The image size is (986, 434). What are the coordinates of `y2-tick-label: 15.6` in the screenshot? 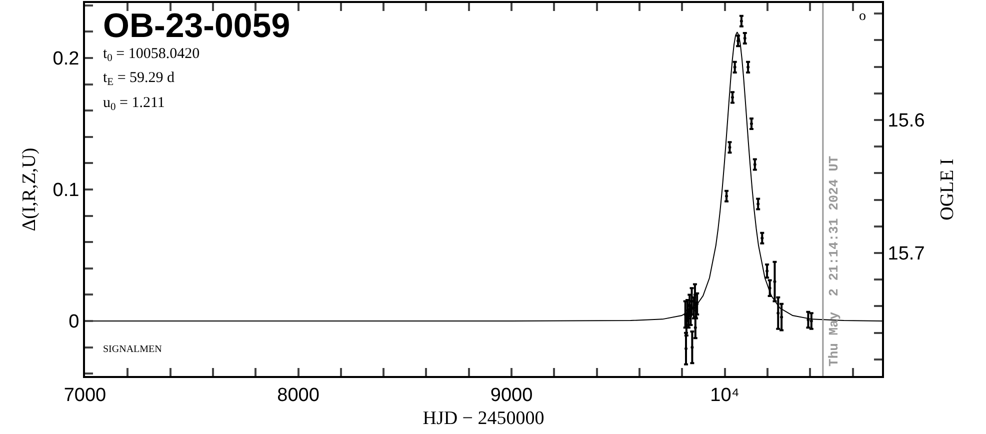 It's located at (906, 121).